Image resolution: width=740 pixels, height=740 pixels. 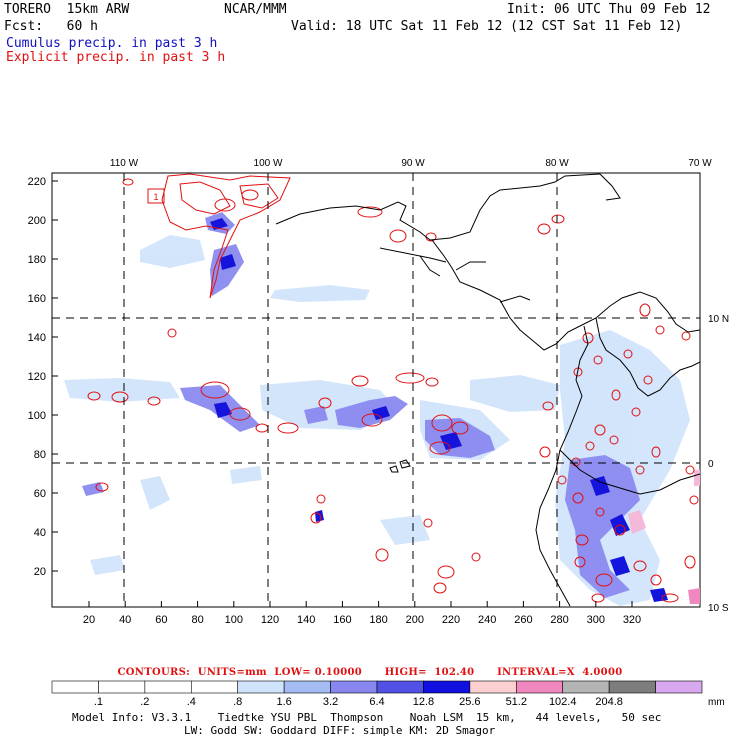 I want to click on colorbar-label: 6.4, so click(x=376, y=702).